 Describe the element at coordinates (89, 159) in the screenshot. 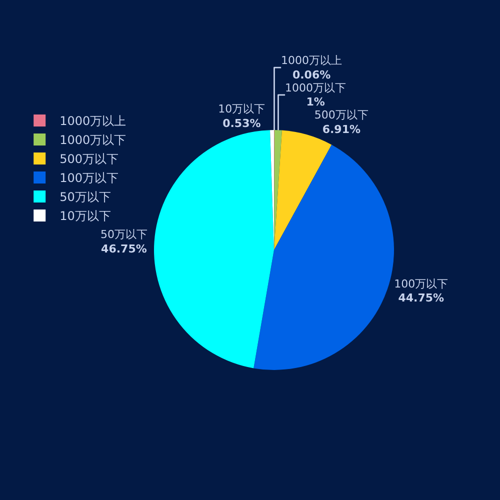

I see `legend-label: 500万以下` at that location.